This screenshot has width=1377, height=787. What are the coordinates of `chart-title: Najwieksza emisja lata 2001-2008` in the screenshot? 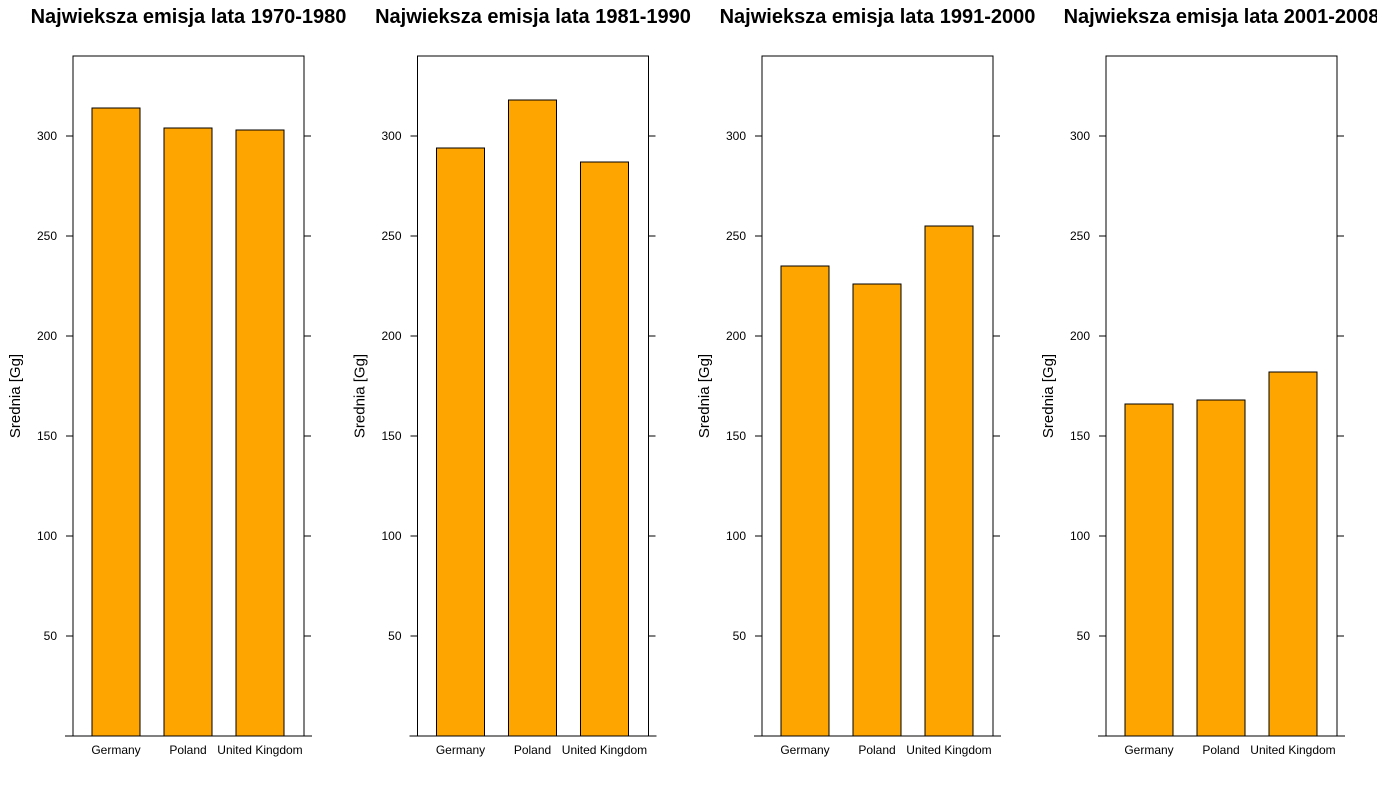 It's located at (1220, 17).